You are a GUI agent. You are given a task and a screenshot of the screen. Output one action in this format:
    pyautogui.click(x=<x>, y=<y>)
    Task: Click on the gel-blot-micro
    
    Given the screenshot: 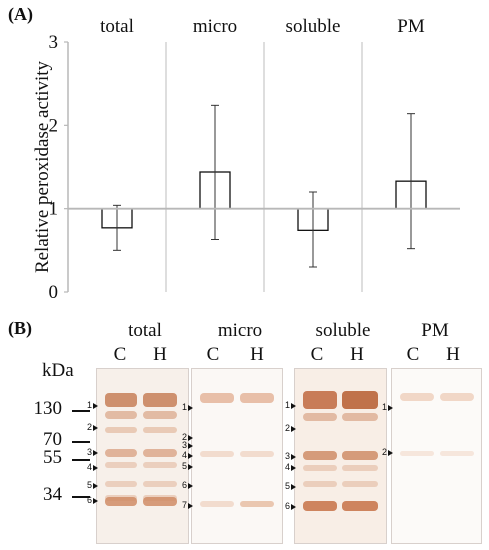 What is the action you would take?
    pyautogui.click(x=237, y=456)
    